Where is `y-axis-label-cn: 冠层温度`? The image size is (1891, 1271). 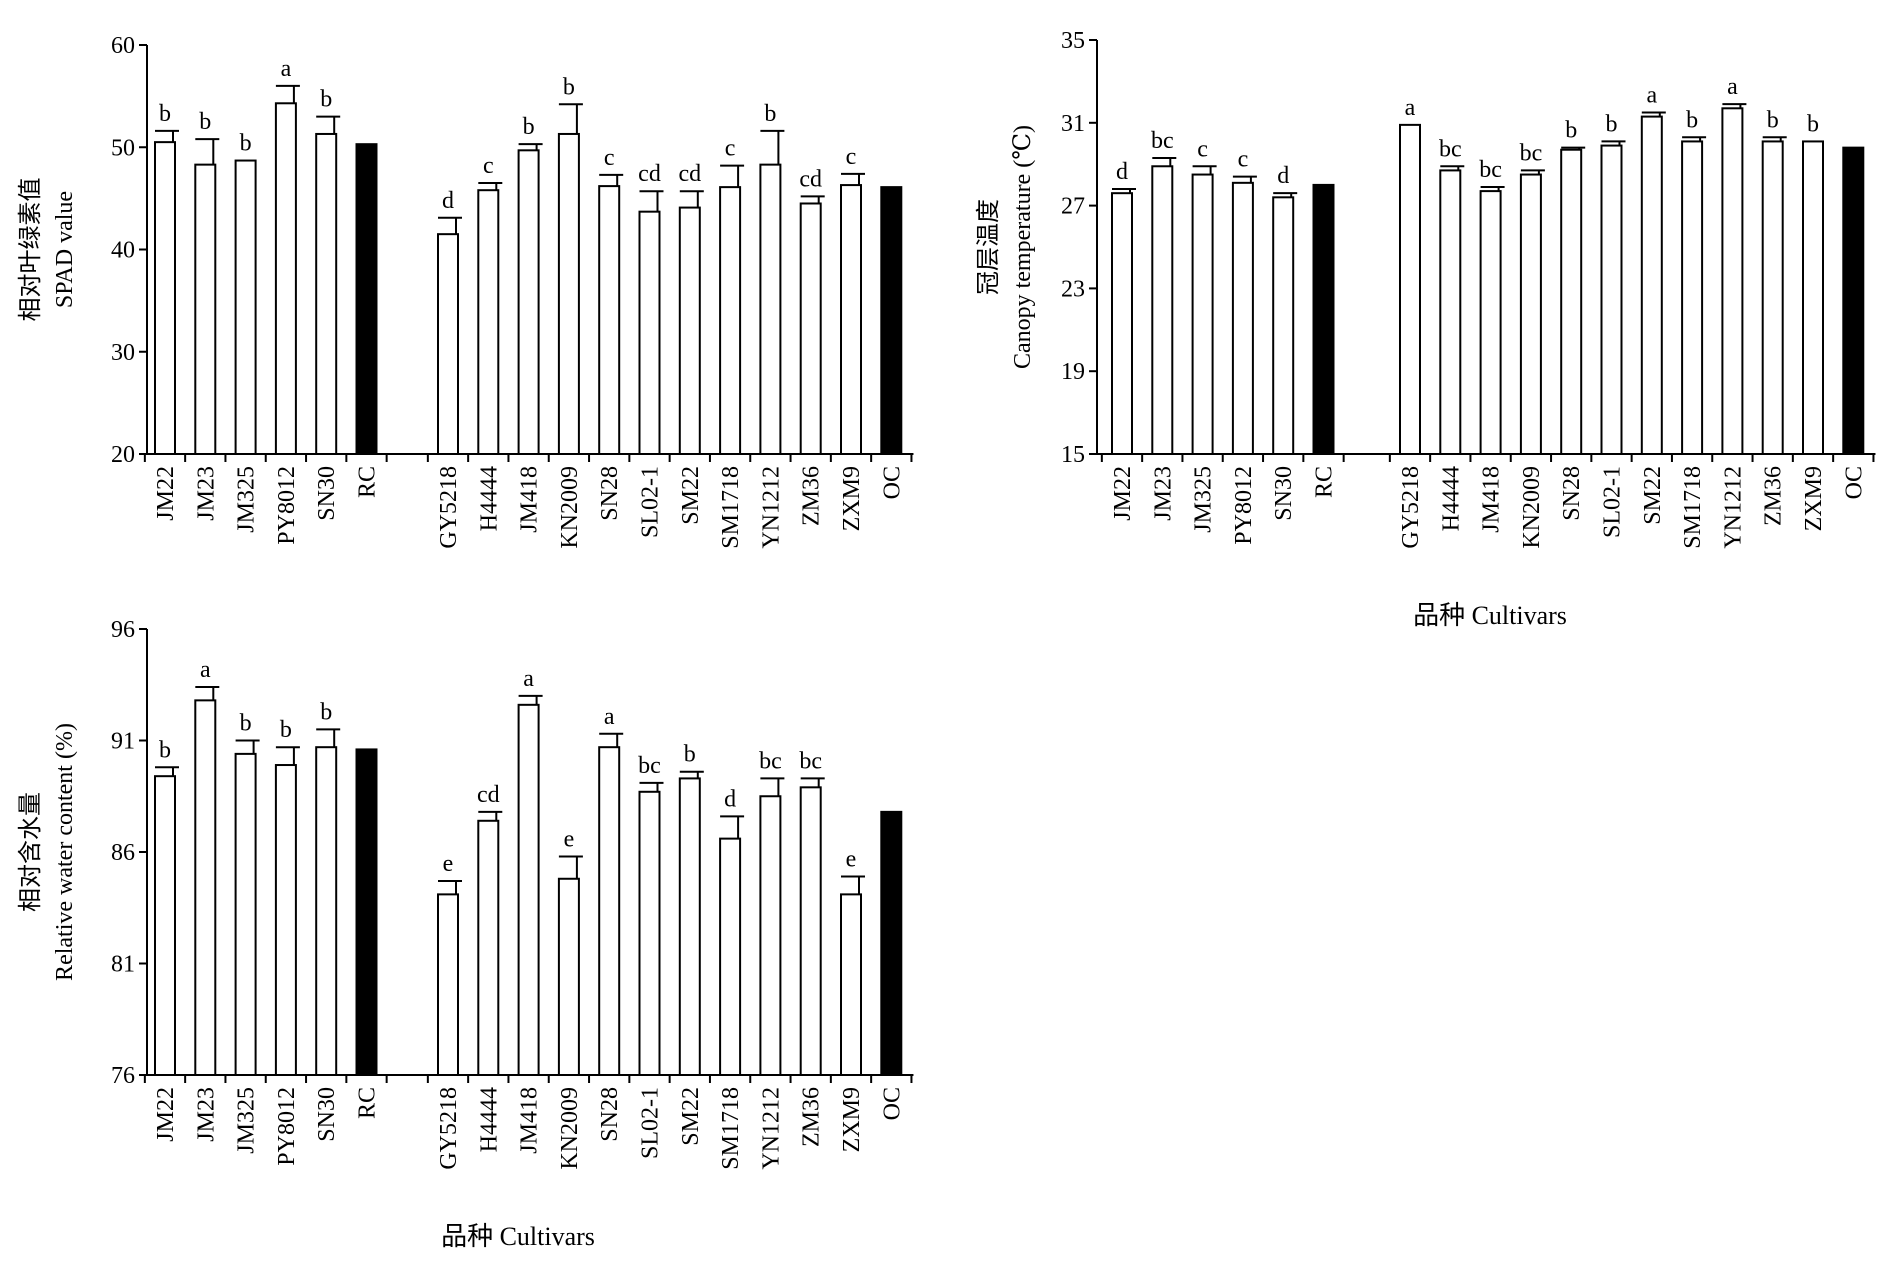 y-axis-label-cn: 冠层温度 is located at coordinates (988, 247).